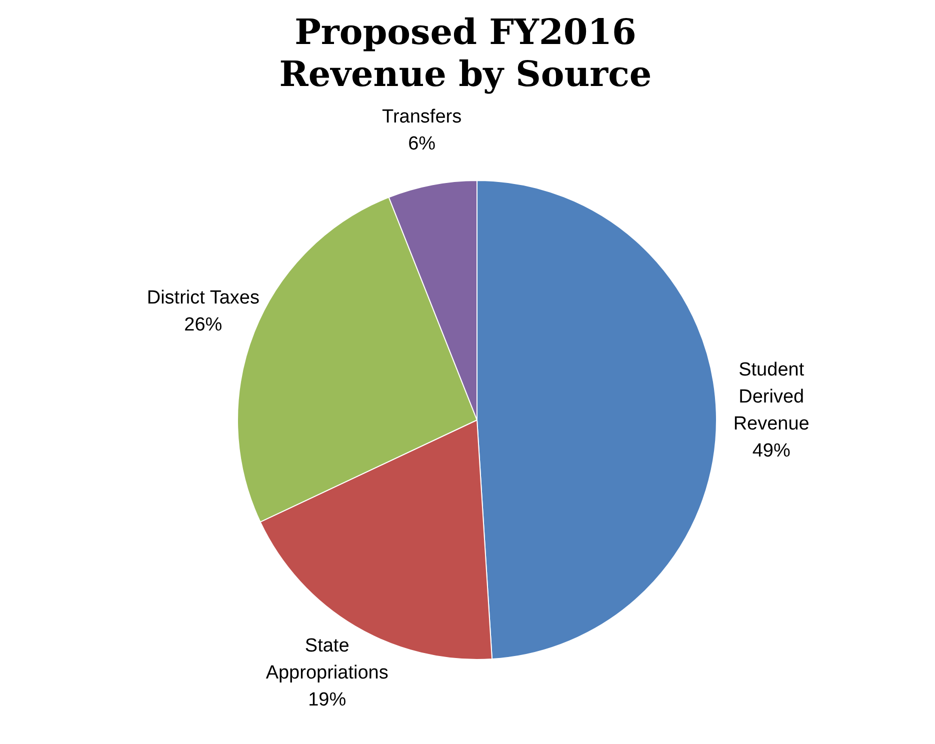 The image size is (935, 744). Describe the element at coordinates (771, 396) in the screenshot. I see `slice-label: Student Derived Revenue` at that location.